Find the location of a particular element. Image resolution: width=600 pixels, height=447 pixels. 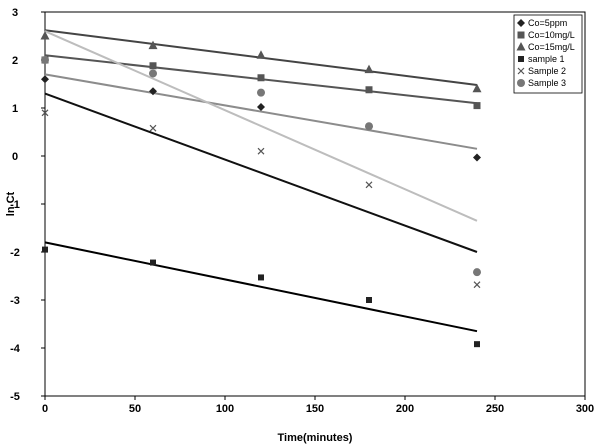

legend-box is located at coordinates (548, 54).